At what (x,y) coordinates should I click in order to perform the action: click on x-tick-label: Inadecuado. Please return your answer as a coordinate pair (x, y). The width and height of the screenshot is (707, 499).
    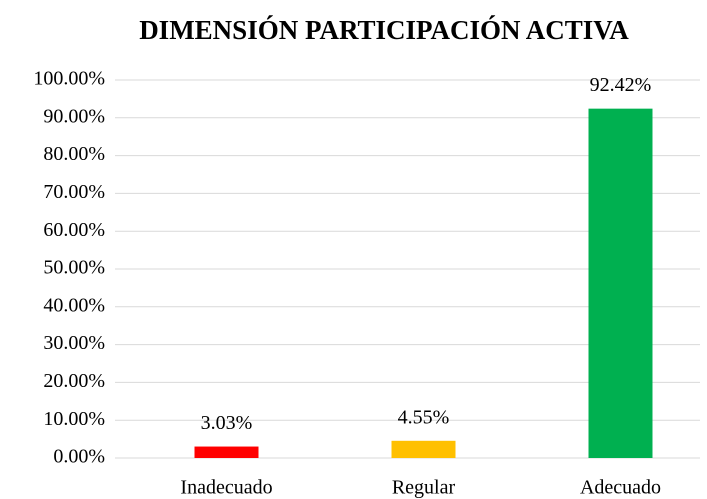
    Looking at the image, I should click on (226, 488).